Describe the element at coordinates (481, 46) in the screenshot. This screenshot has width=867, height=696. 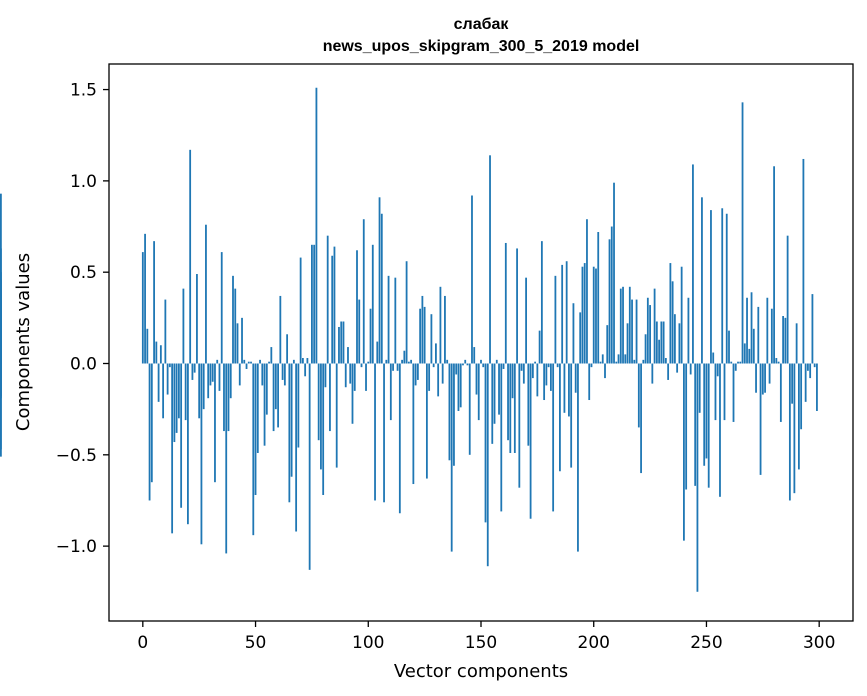
I see `chart-subtitle: news_upos_skipgram_300_5_2019 model` at that location.